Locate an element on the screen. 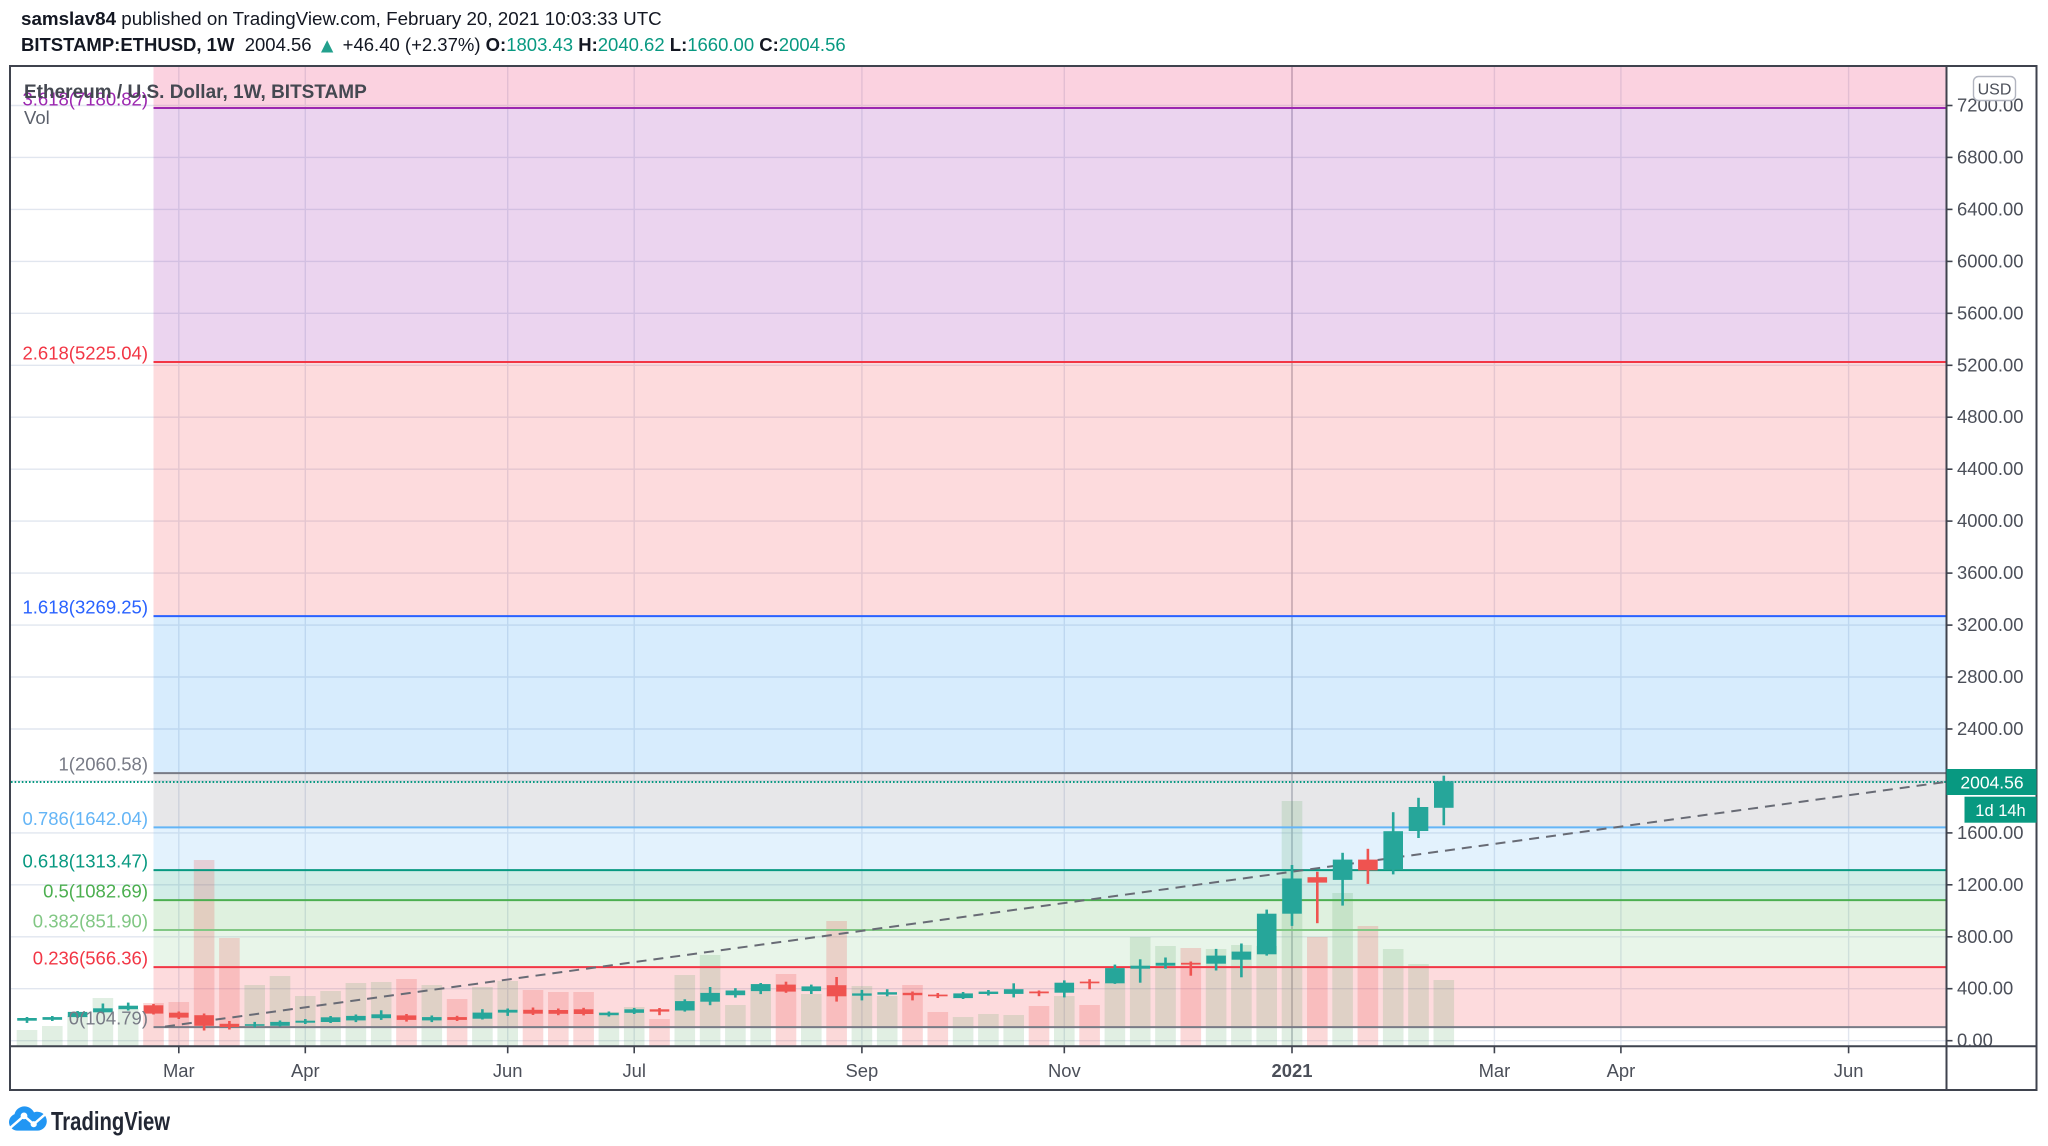 This screenshot has width=2048, height=1146. svg-text: Vol is located at coordinates (37, 117).